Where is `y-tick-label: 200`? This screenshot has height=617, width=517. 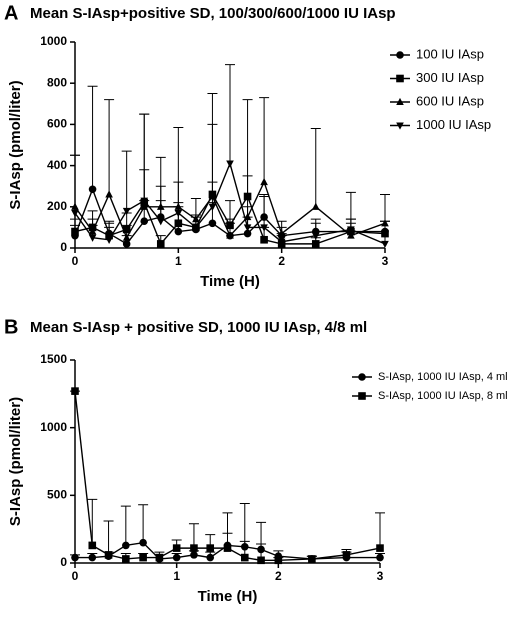 y-tick-label: 200 is located at coordinates (57, 206).